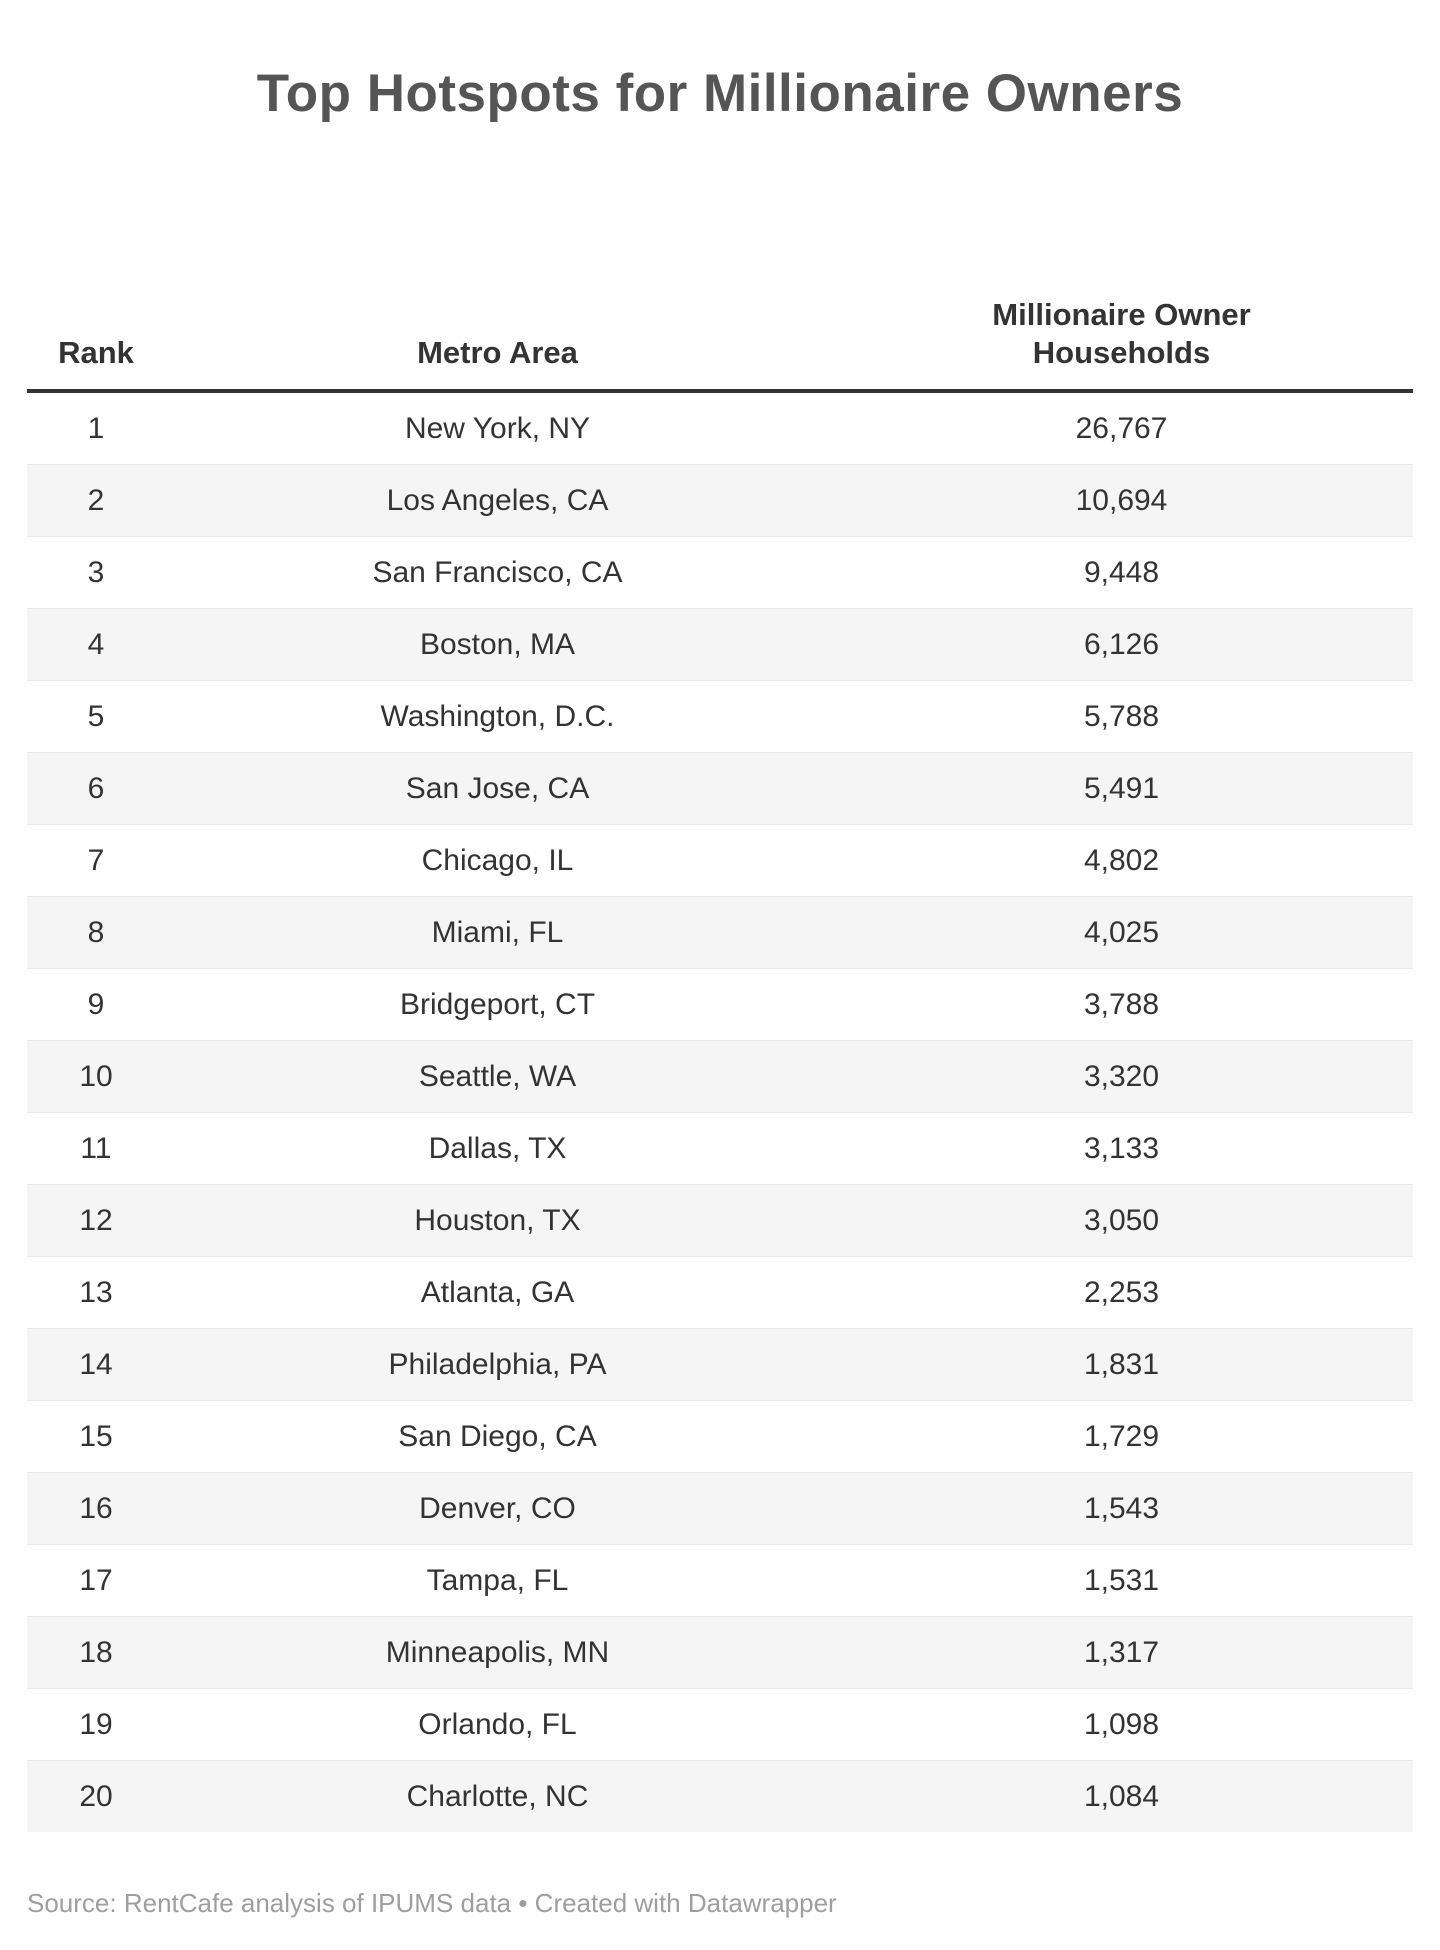  What do you see at coordinates (1121, 1796) in the screenshot?
I see `households-cell: 1,084` at bounding box center [1121, 1796].